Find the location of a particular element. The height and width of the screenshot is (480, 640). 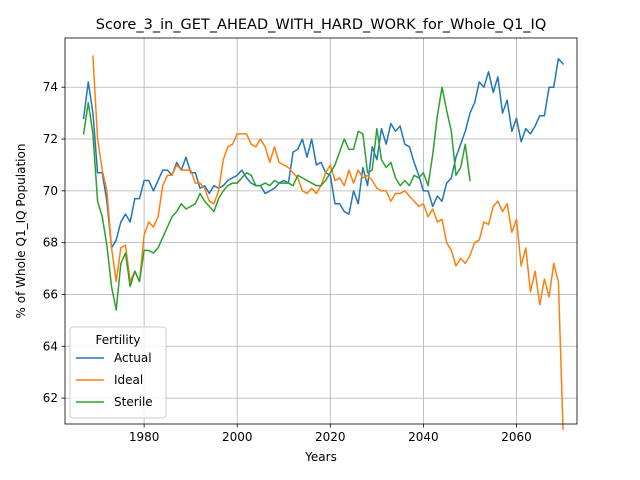

y-tick-label: 70 is located at coordinates (50, 191).